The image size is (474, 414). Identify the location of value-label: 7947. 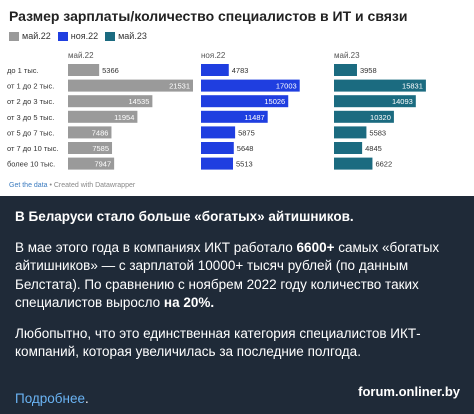
(102, 164).